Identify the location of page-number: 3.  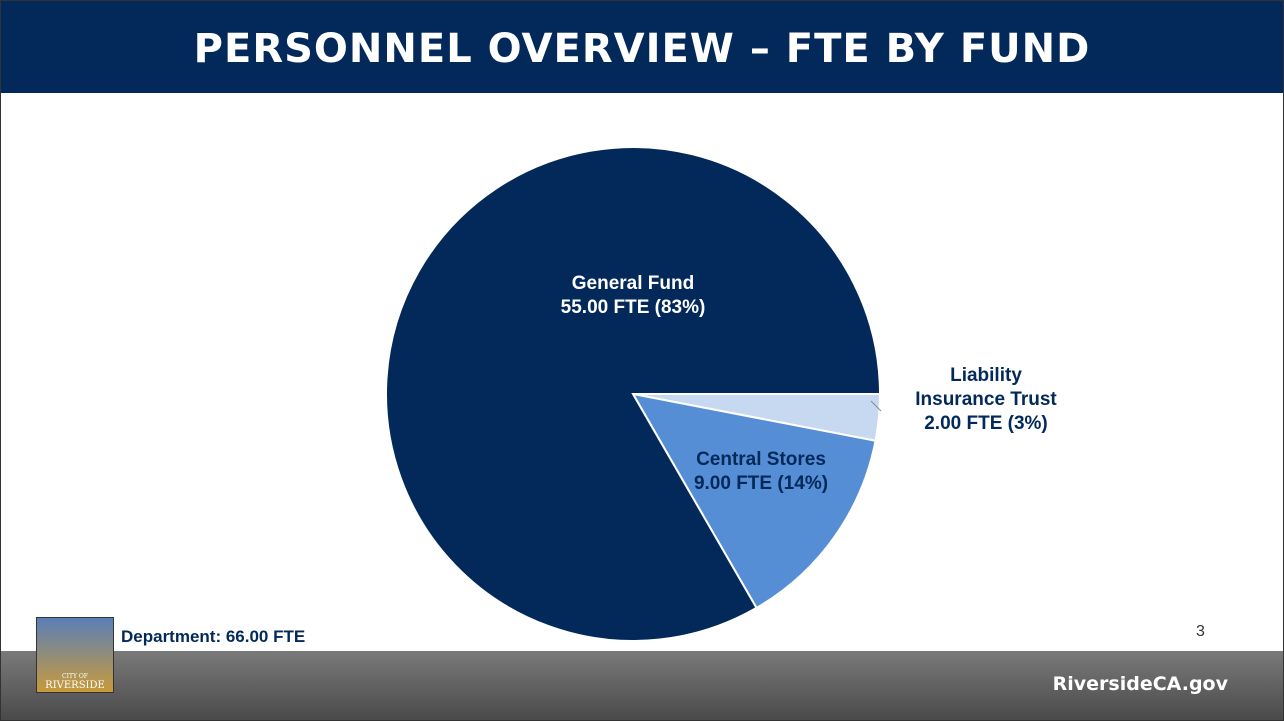
(1200, 631).